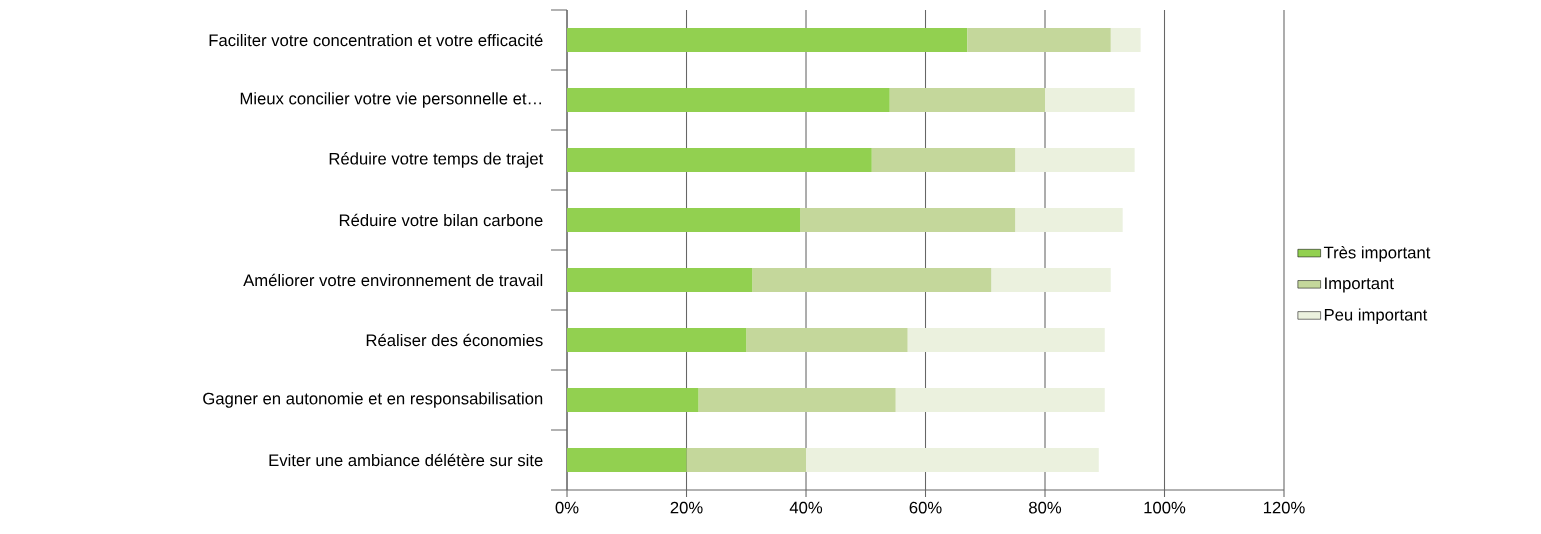  I want to click on x-tick-label: 100%, so click(1165, 507).